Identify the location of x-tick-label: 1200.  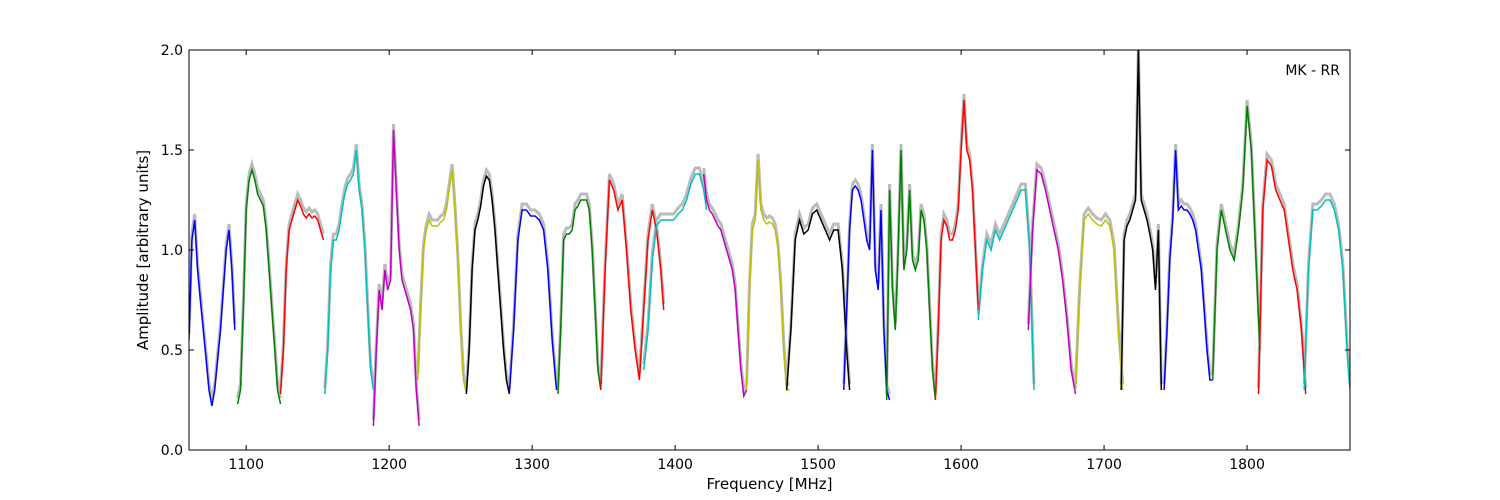
(389, 465).